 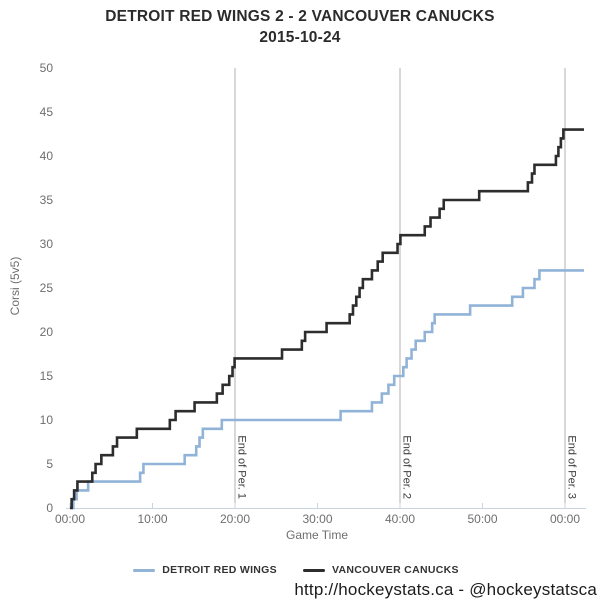 What do you see at coordinates (235, 519) in the screenshot?
I see `x-tick-label: 20:00` at bounding box center [235, 519].